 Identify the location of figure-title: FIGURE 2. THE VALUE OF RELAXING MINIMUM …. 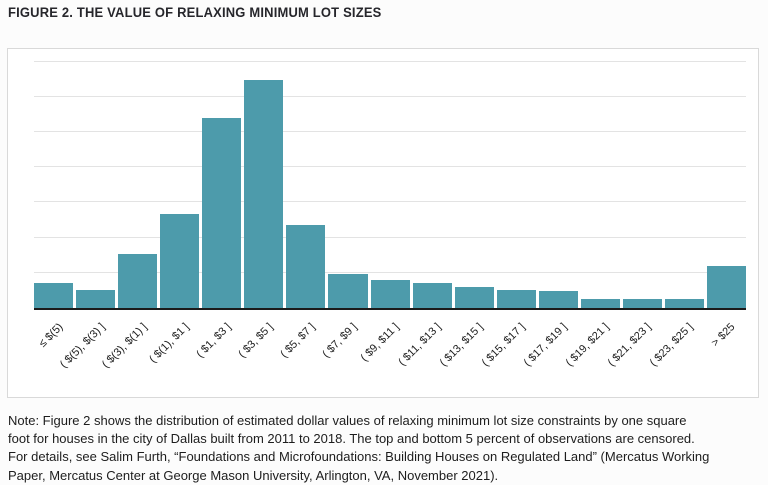
(195, 12).